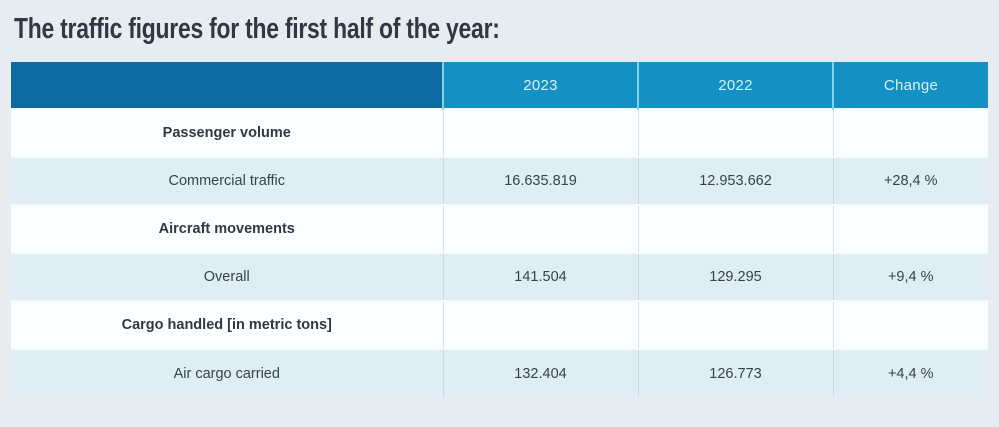 The width and height of the screenshot is (999, 427). What do you see at coordinates (227, 372) in the screenshot?
I see `row-label: Air cargo carried` at bounding box center [227, 372].